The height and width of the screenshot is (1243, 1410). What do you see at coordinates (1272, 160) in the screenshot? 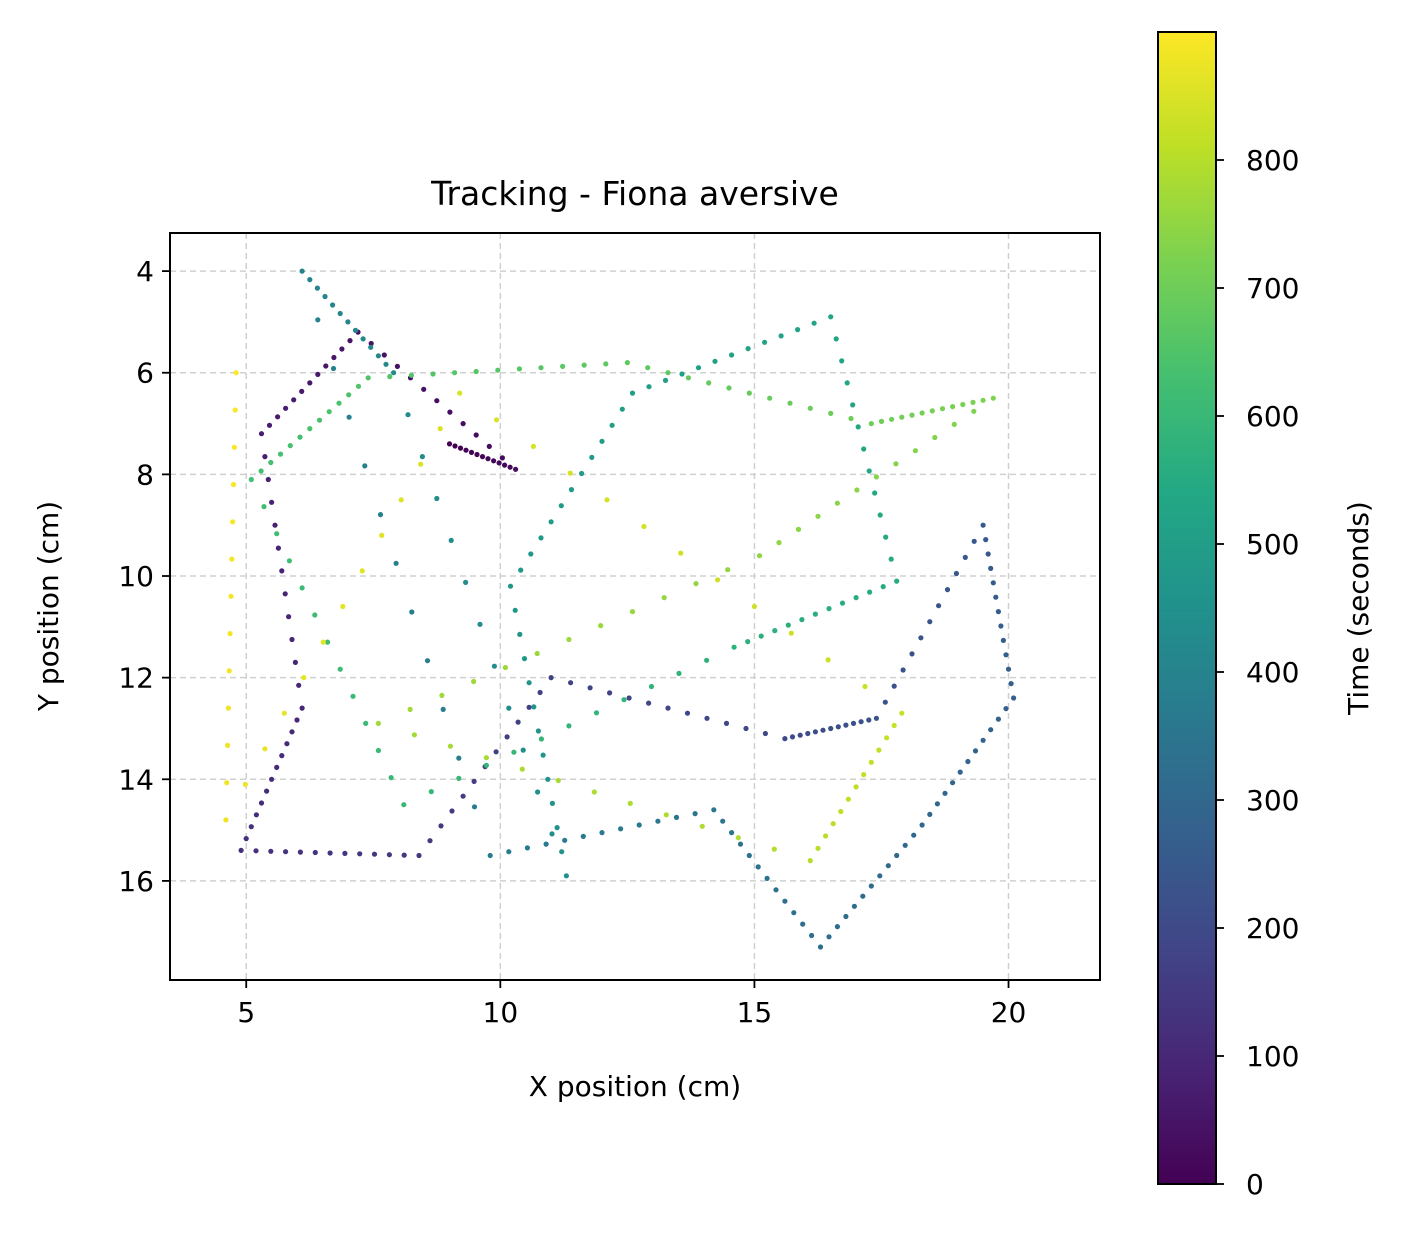
I see `colorbar-tick-label: 800` at bounding box center [1272, 160].